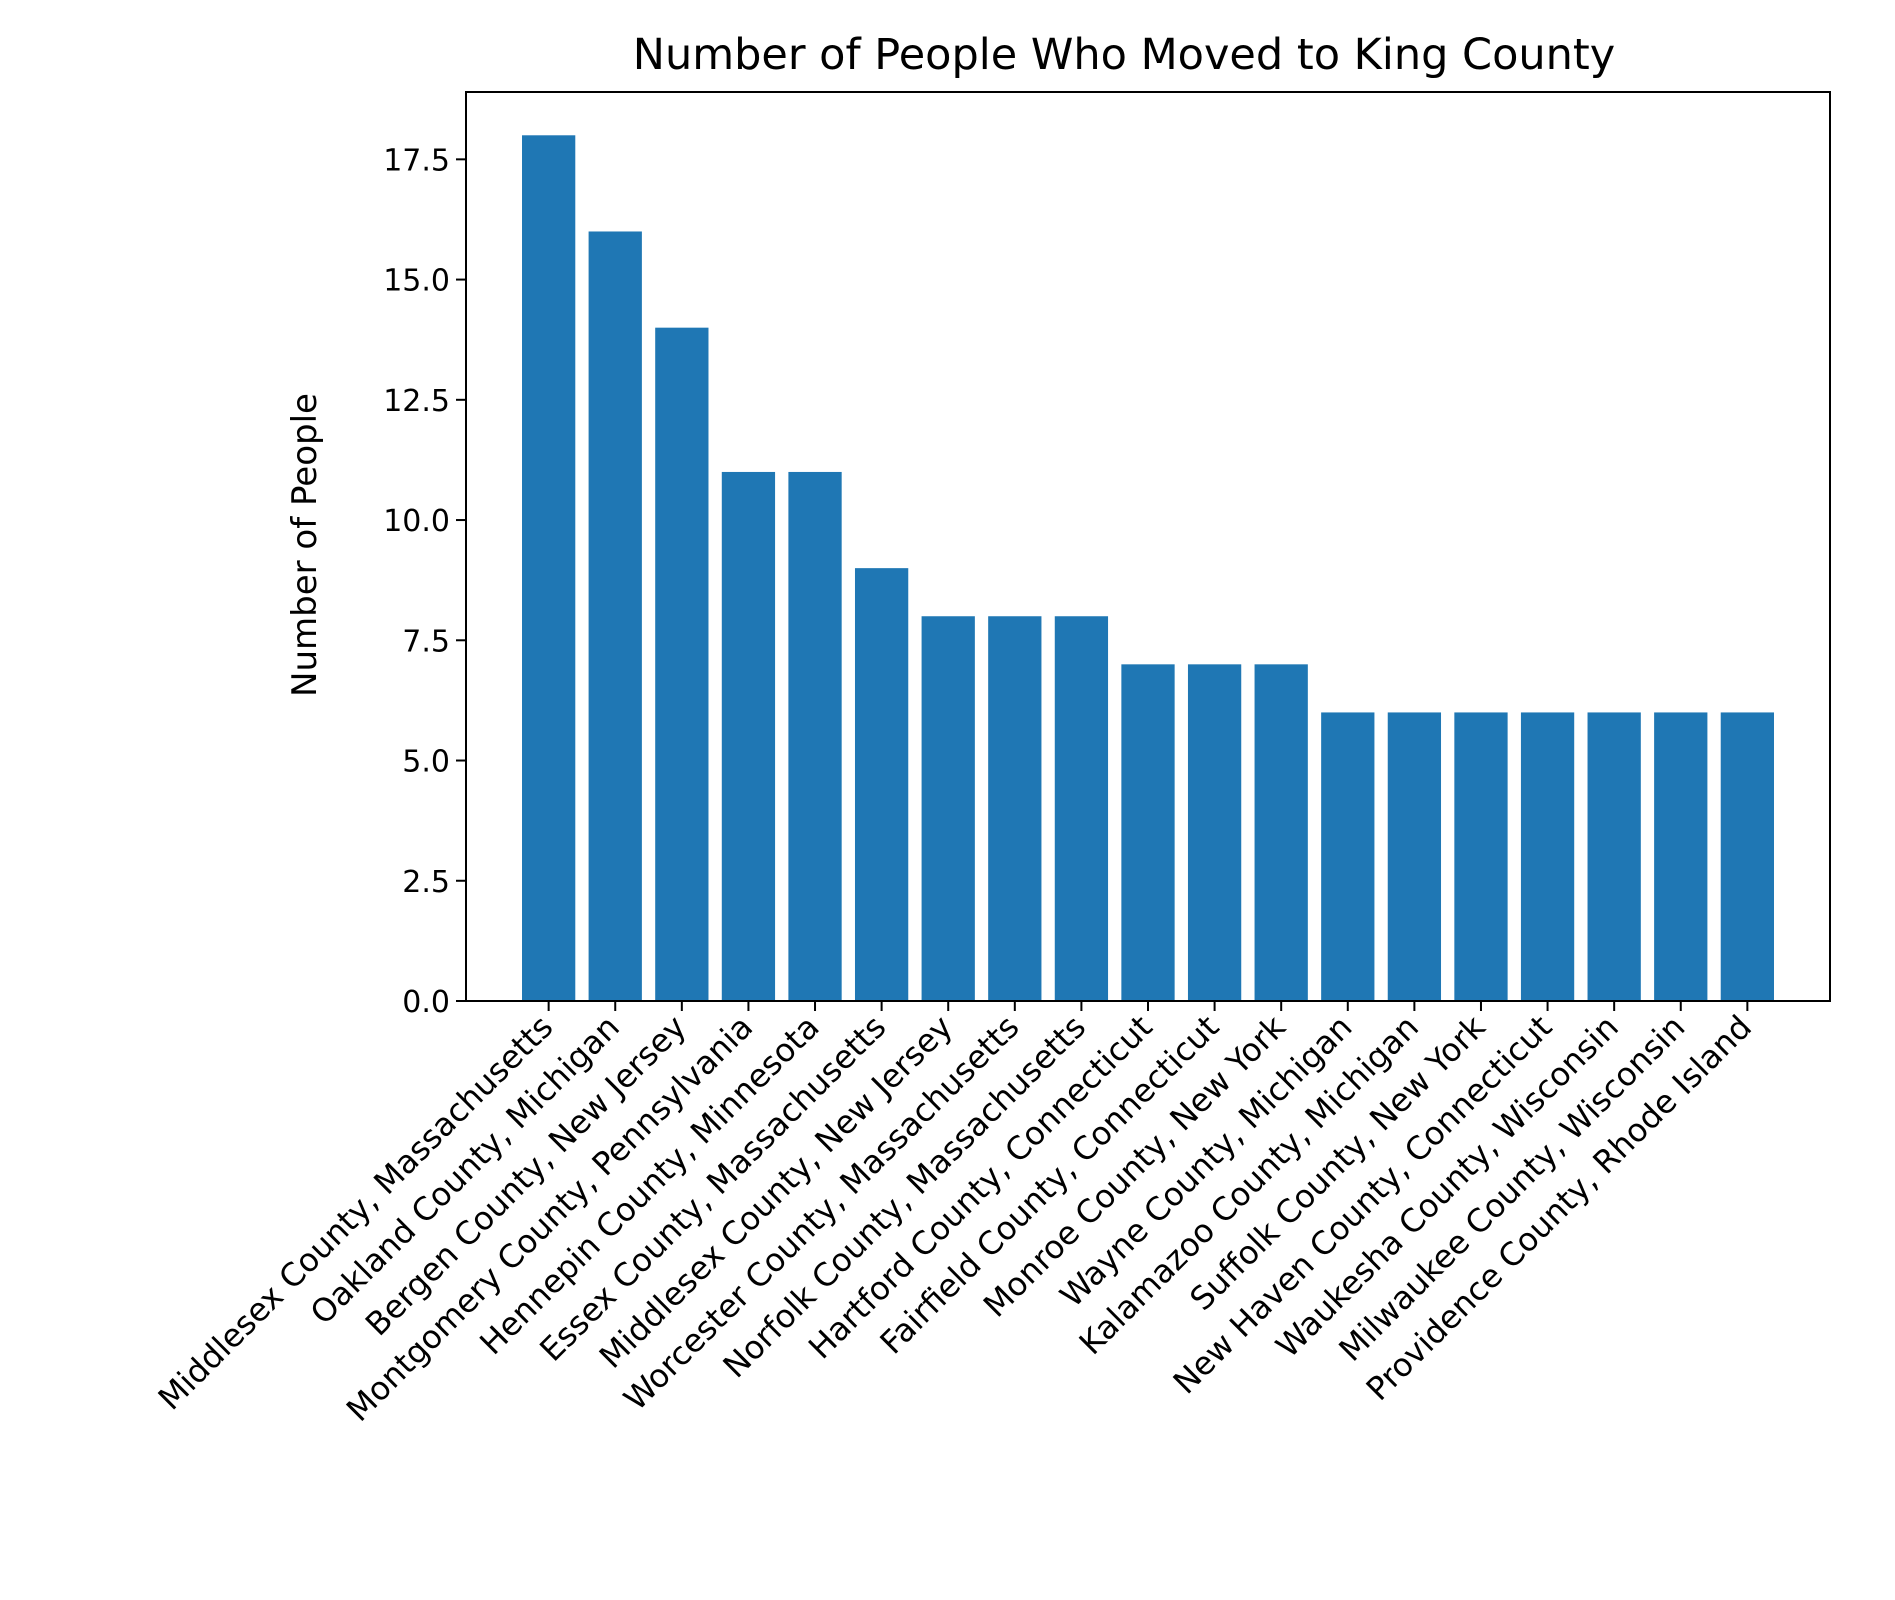 The image size is (1895, 1600). Describe the element at coordinates (426, 641) in the screenshot. I see `y-tick-label: 7.5` at that location.